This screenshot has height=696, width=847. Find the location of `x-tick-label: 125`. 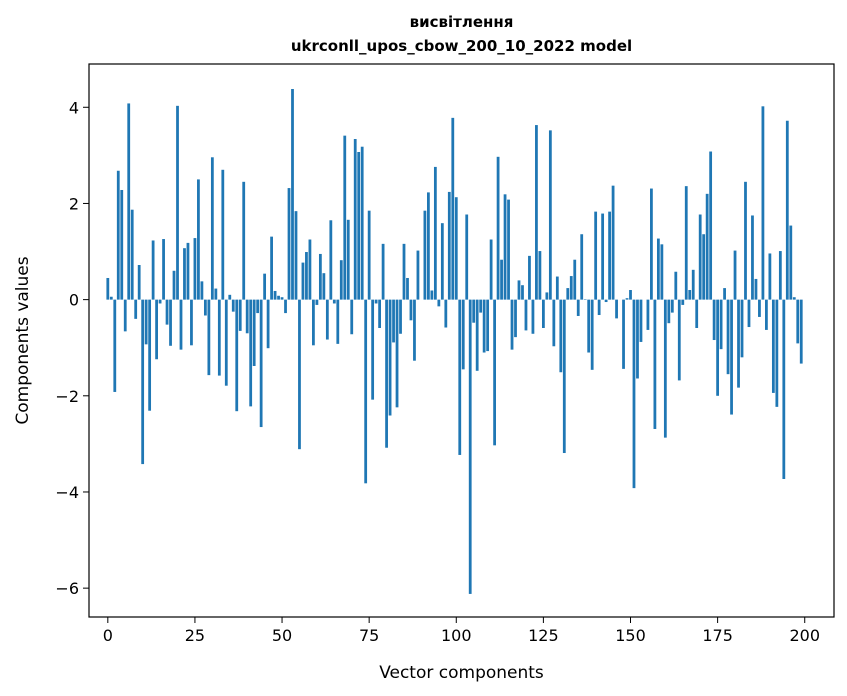

x-tick-label: 125 is located at coordinates (543, 635).